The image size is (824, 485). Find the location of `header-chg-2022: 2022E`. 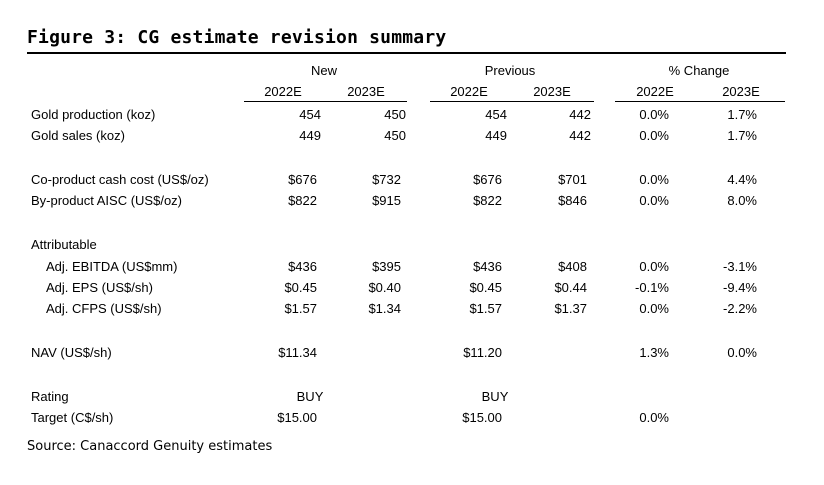

header-chg-2022: 2022E is located at coordinates (655, 91).